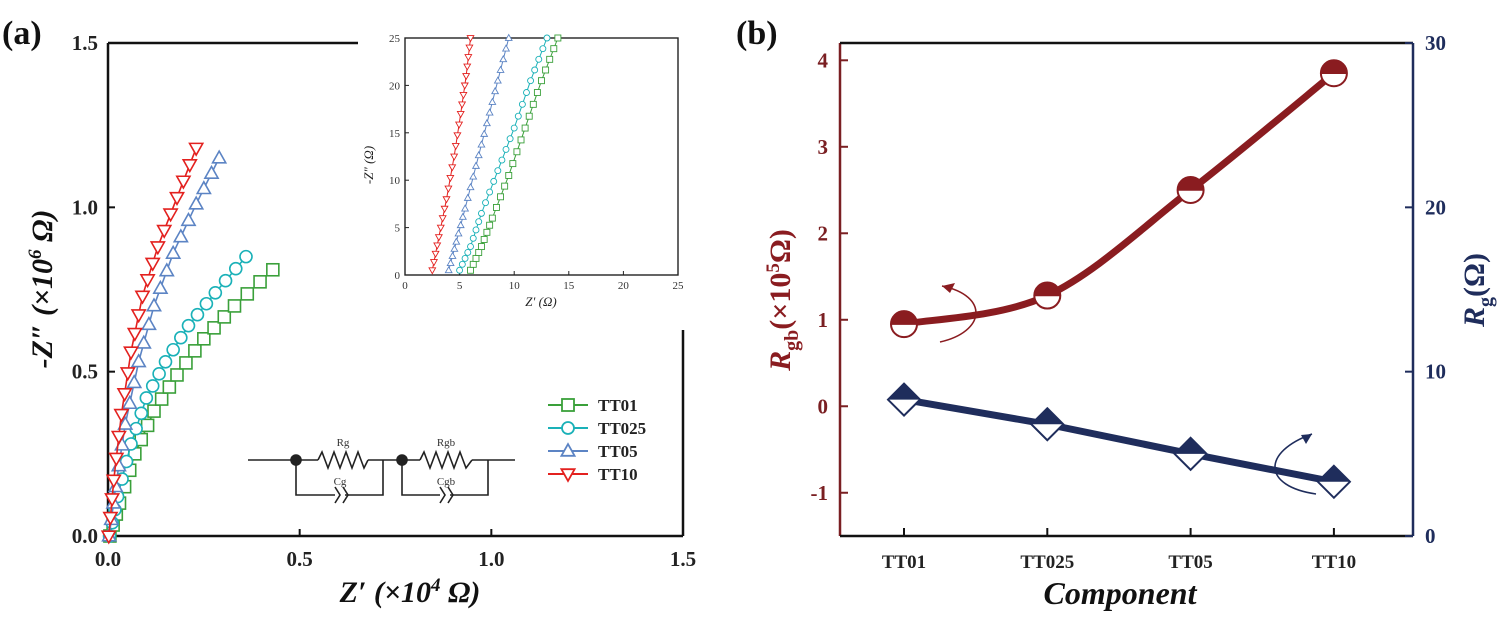 This screenshot has height=620, width=1500. I want to click on x-tick-label: 1.0, so click(491, 559).